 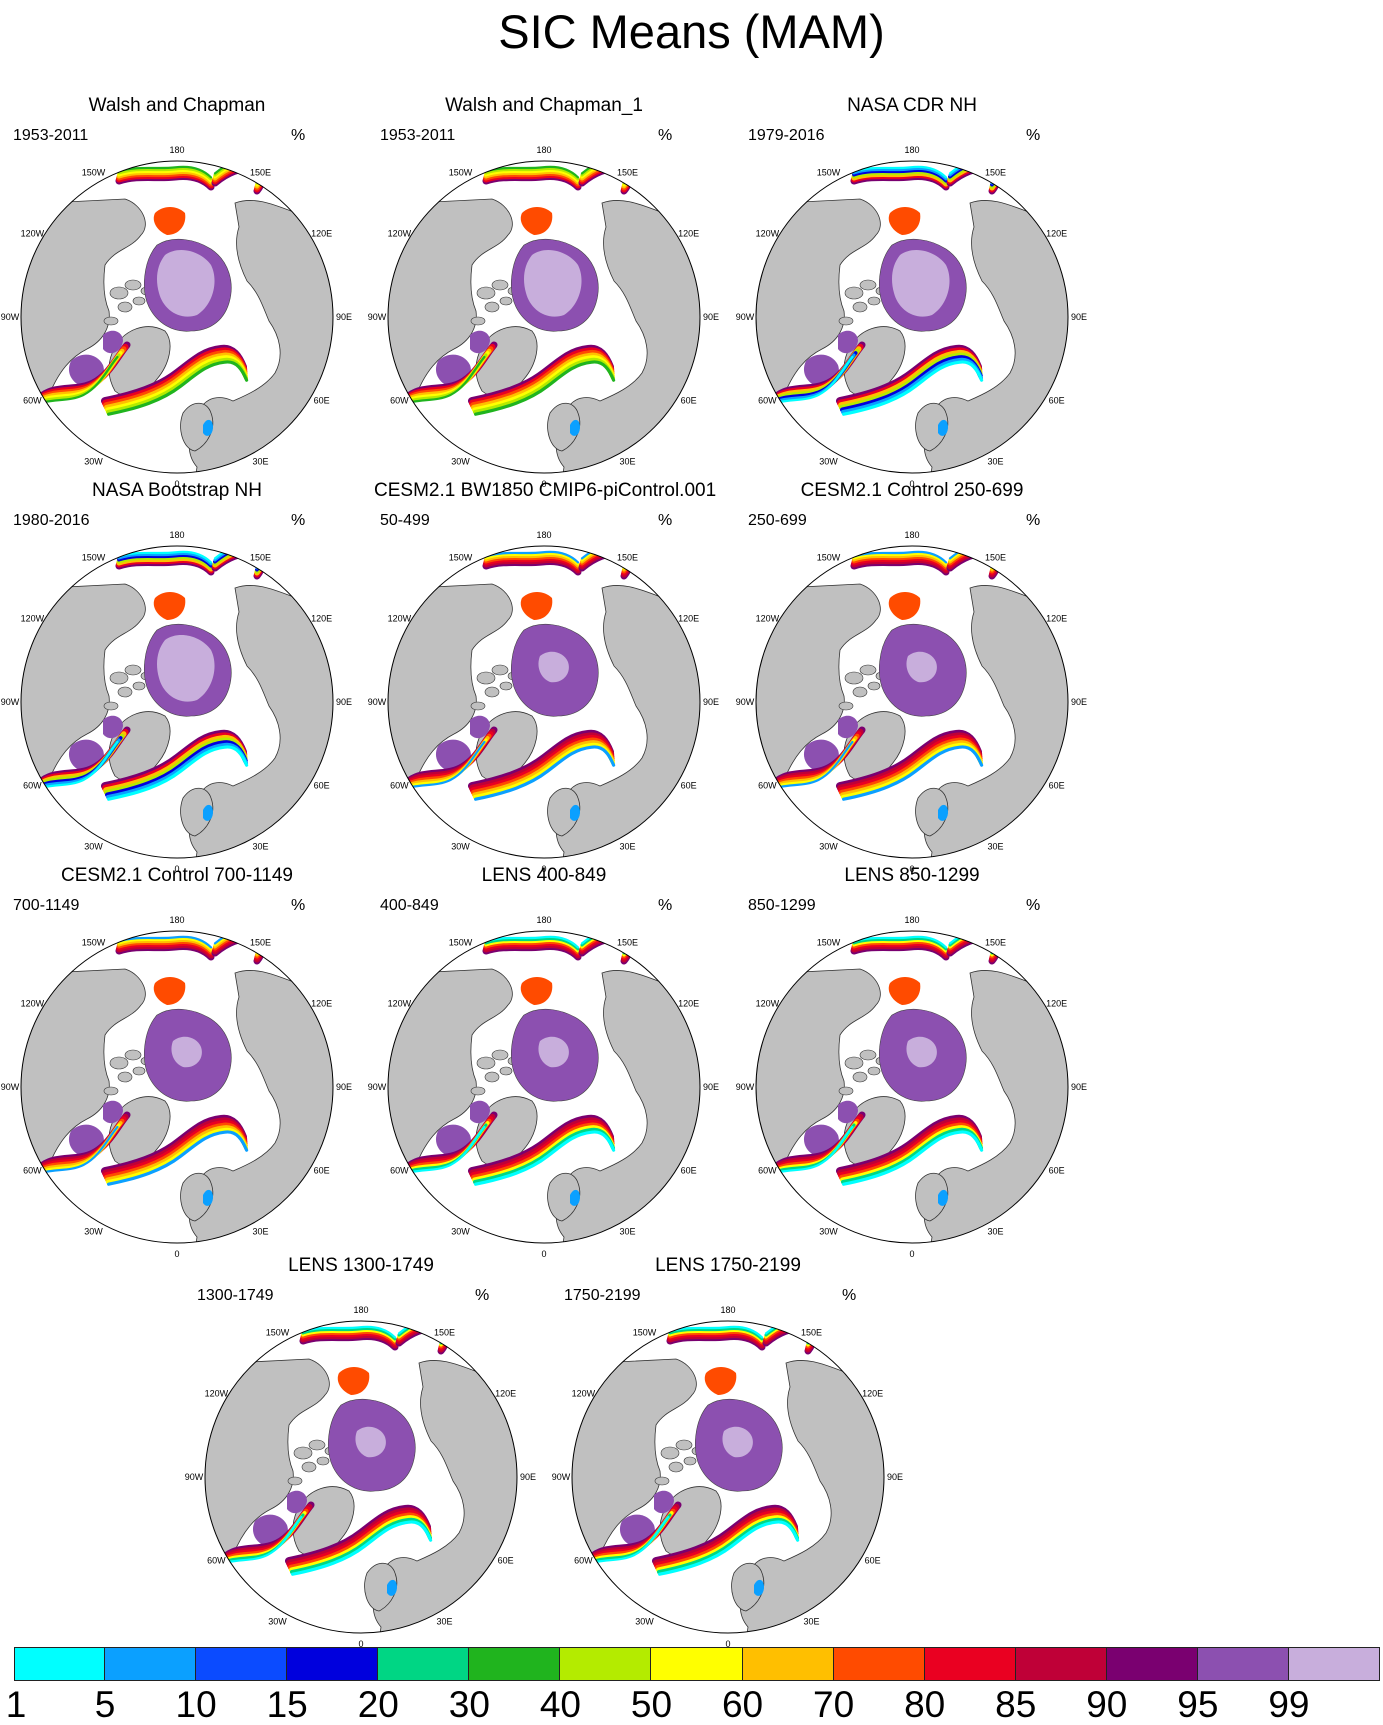 I want to click on longitude-label: 90W, so click(x=194, y=1477).